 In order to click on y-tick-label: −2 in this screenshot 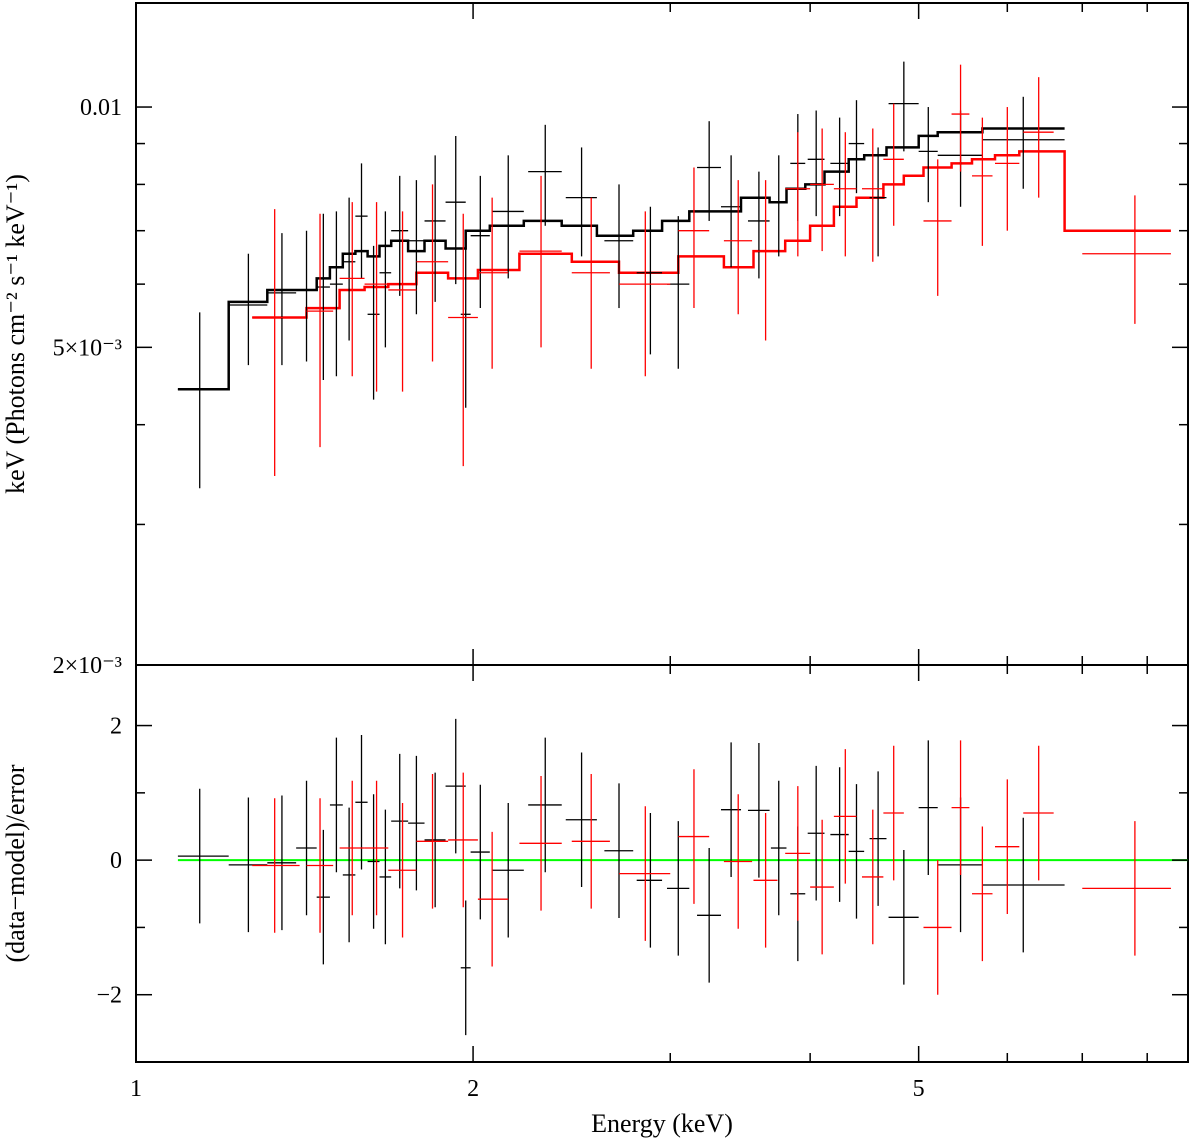, I will do `click(109, 996)`.